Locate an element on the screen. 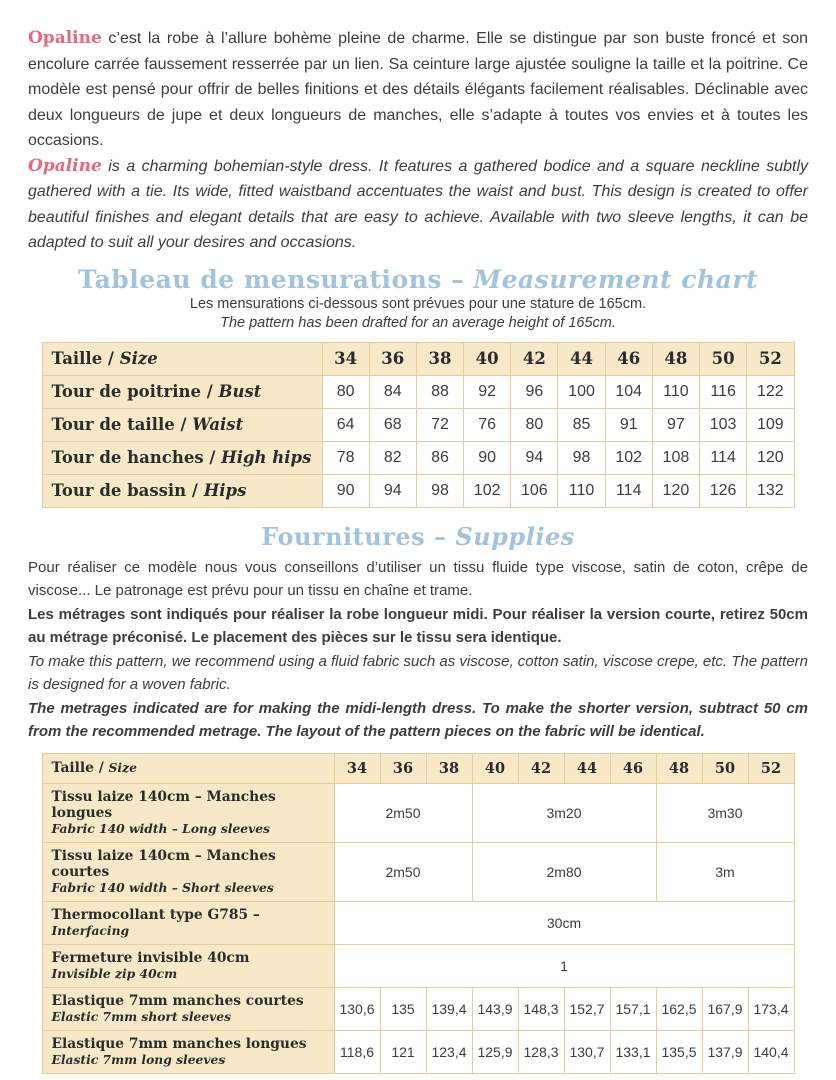  size-cell: 44 is located at coordinates (581, 358).